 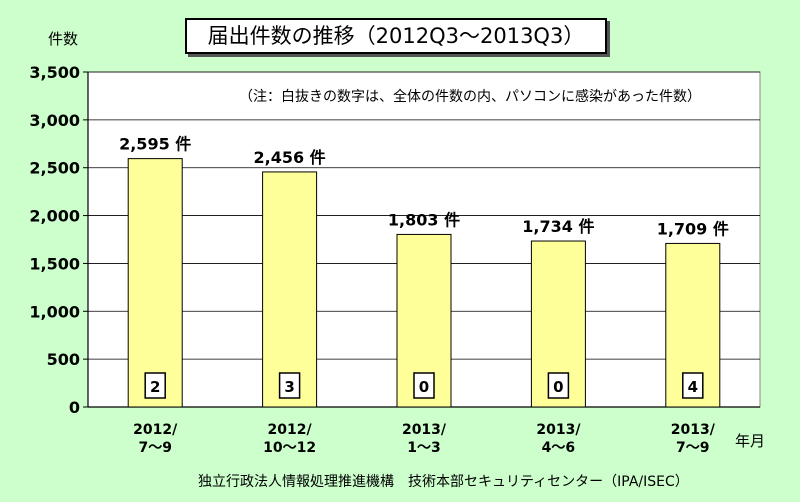 I want to click on y-tick-label: 1,000, so click(x=54, y=311).